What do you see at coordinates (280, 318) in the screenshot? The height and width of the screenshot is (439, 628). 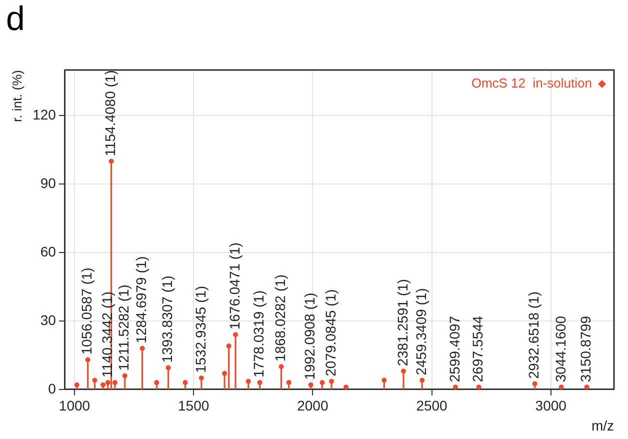 I see `annotation: 1868.0282 (1)` at bounding box center [280, 318].